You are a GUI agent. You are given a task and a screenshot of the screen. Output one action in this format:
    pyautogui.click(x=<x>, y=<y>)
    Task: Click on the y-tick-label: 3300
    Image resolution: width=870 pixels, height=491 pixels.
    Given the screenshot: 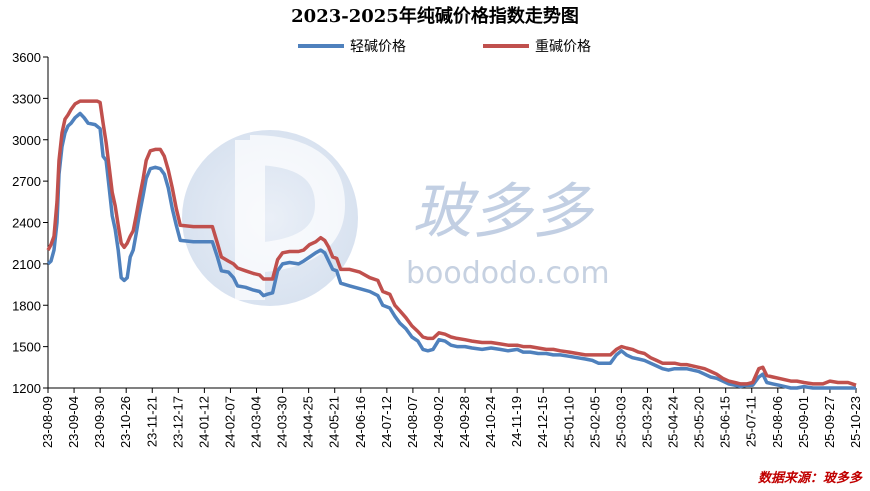 What is the action you would take?
    pyautogui.click(x=26, y=98)
    